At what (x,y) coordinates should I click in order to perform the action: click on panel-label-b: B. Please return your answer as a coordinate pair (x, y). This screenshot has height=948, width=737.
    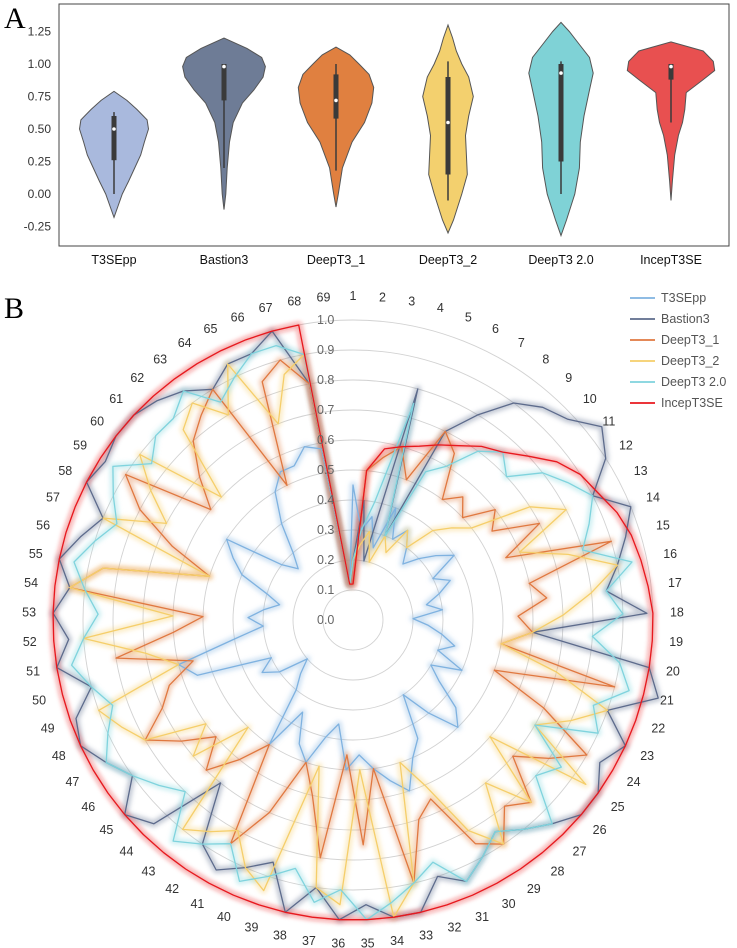
    Looking at the image, I should click on (14, 308).